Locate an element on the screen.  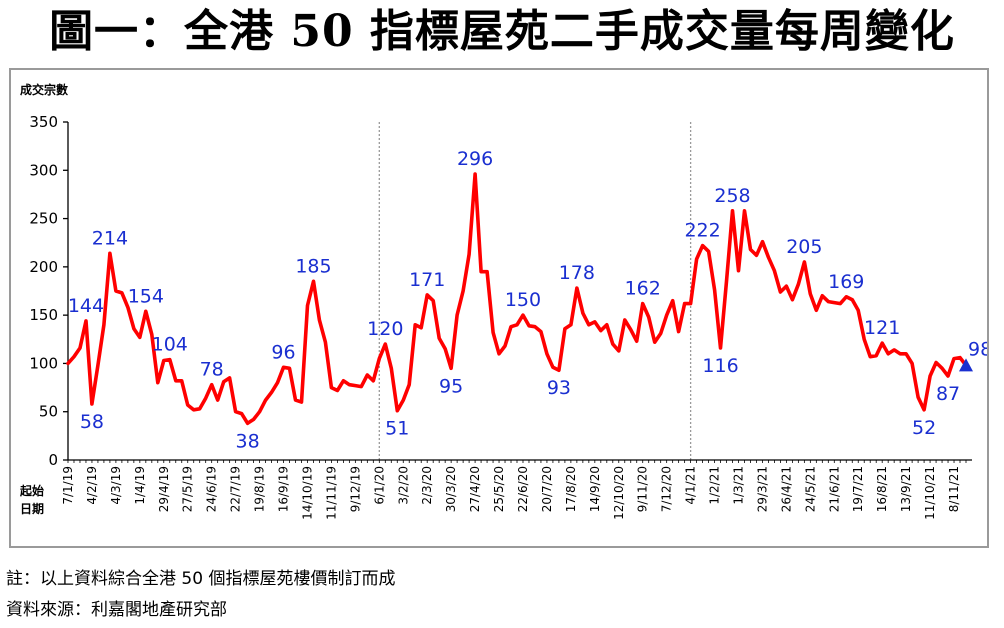
y-tick-label: 250 is located at coordinates (43, 219).